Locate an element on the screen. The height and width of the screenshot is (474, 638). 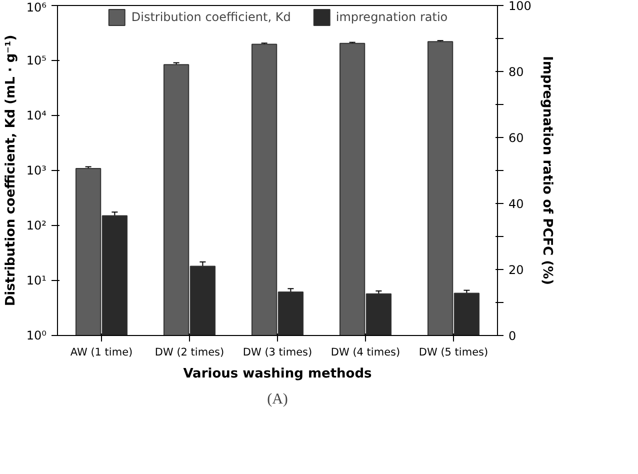
y-tick-label: 10⁵ is located at coordinates (36, 61).